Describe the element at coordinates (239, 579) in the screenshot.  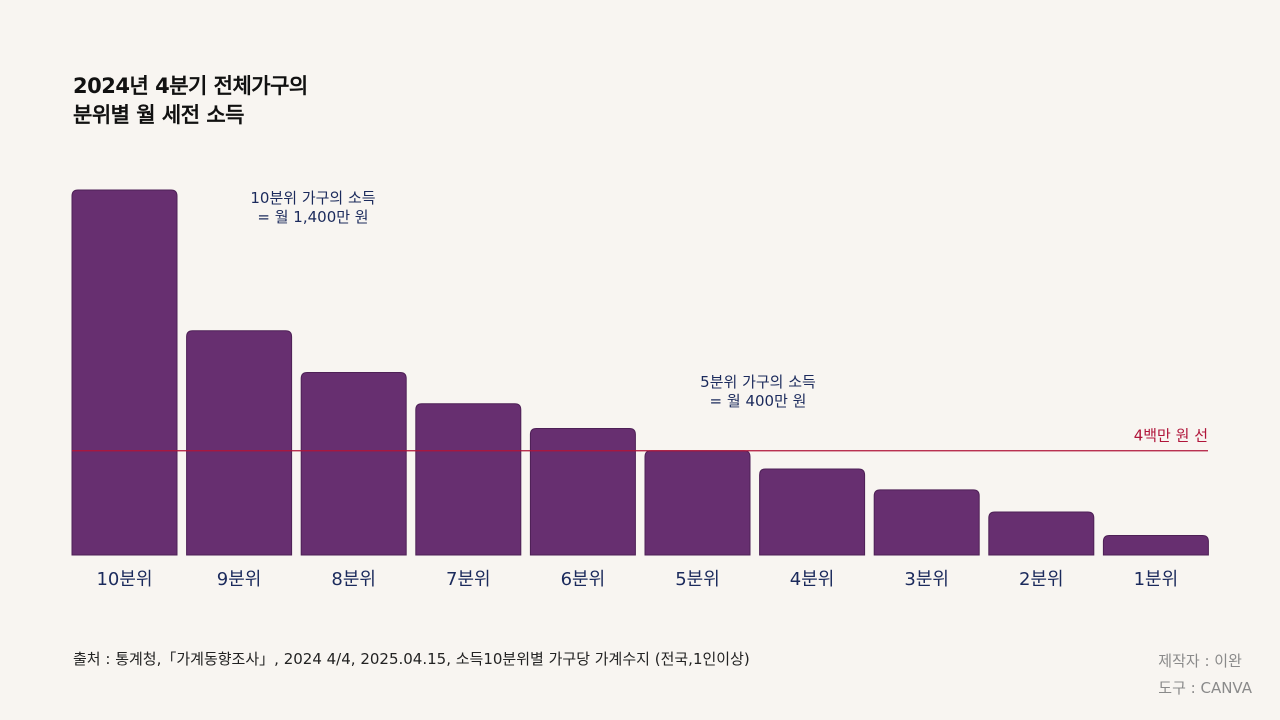
I see `x-tick-label: 9분위` at that location.